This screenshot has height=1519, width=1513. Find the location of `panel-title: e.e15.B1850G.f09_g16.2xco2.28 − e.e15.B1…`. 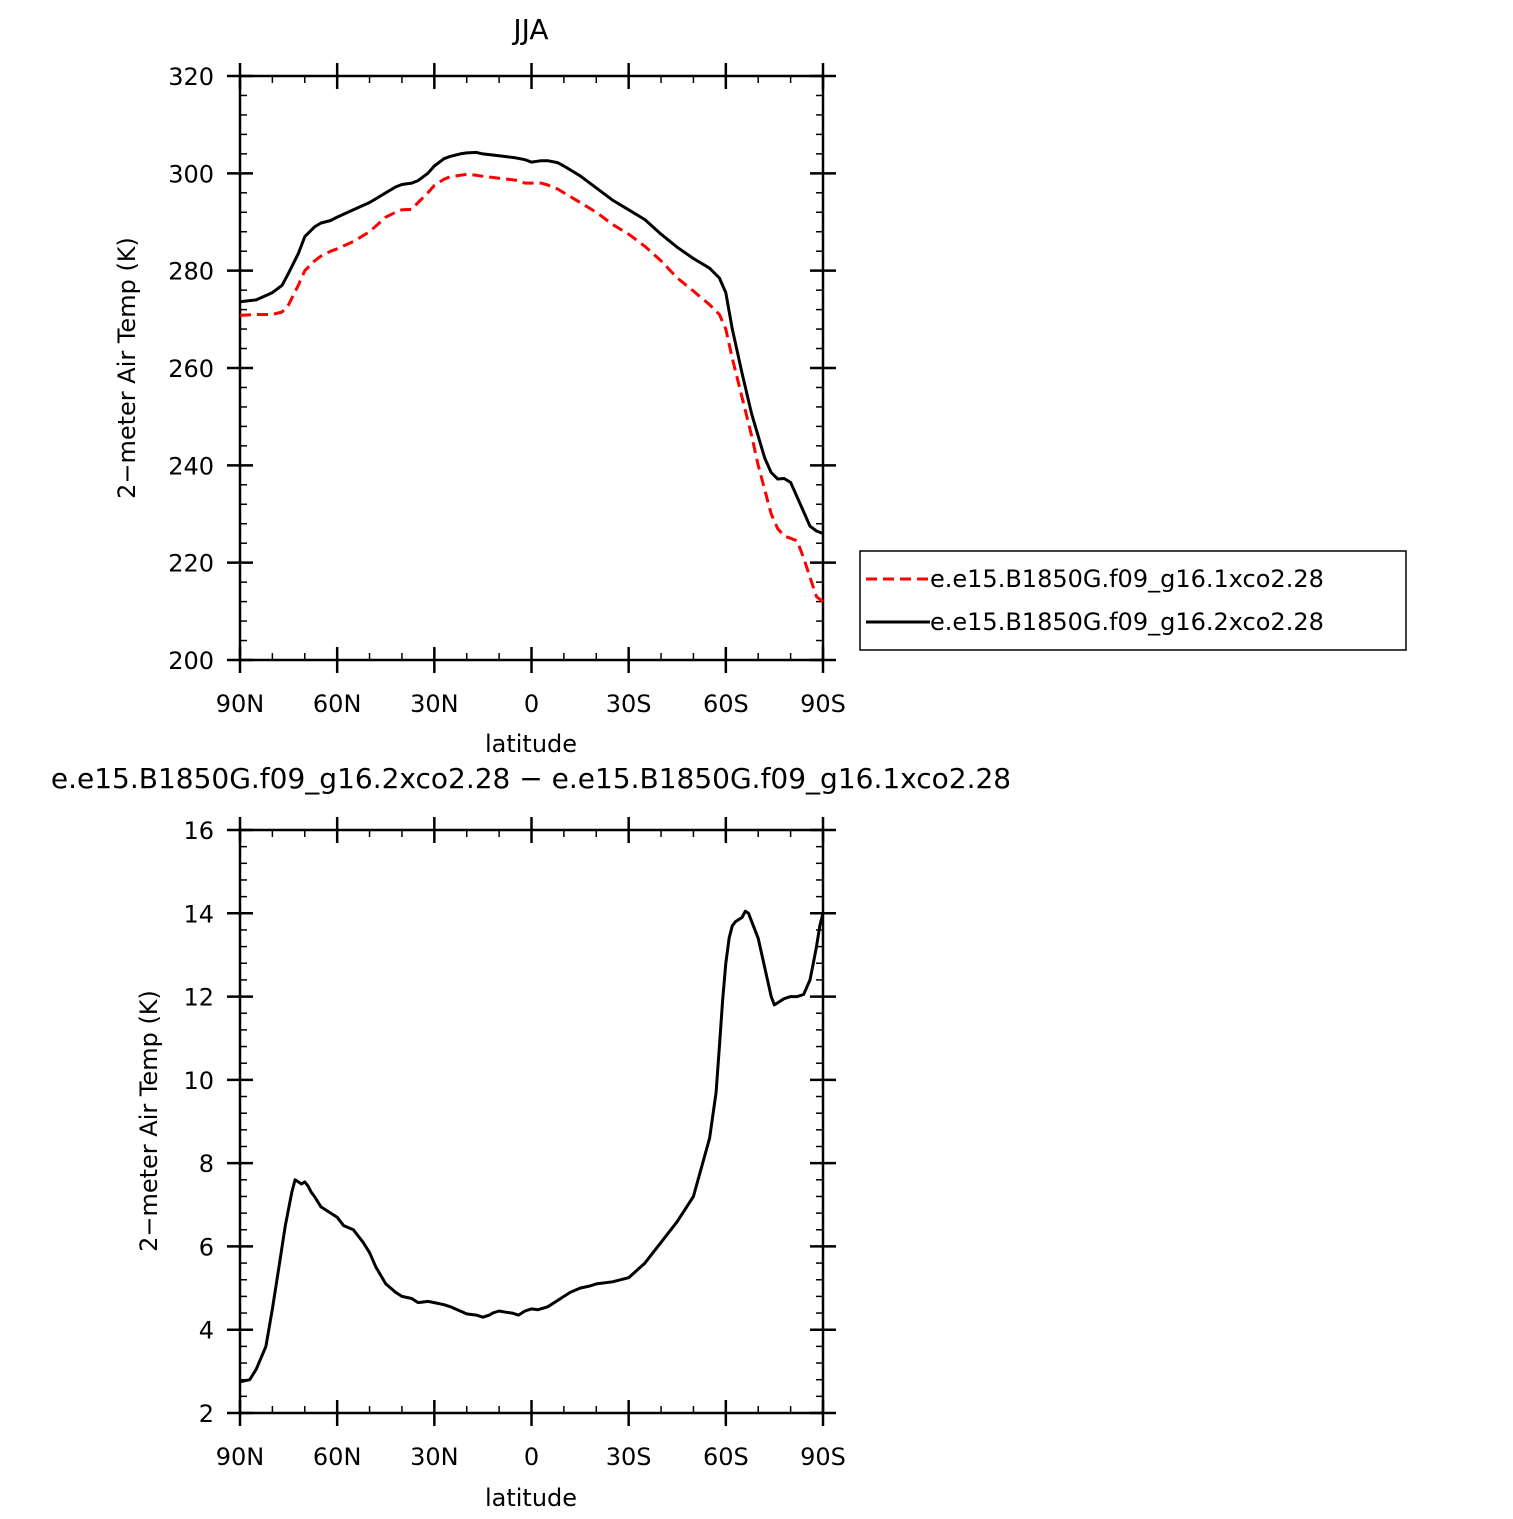

panel-title: e.e15.B1850G.f09_g16.2xco2.28 − e.e15.B1… is located at coordinates (531, 778).